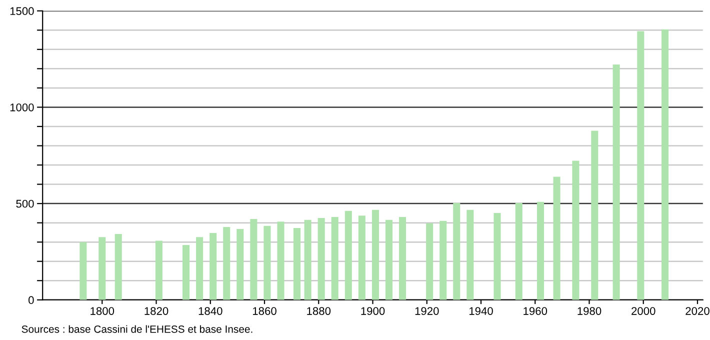 This screenshot has height=340, width=710. I want to click on y-tick-label: 500, so click(25, 204).